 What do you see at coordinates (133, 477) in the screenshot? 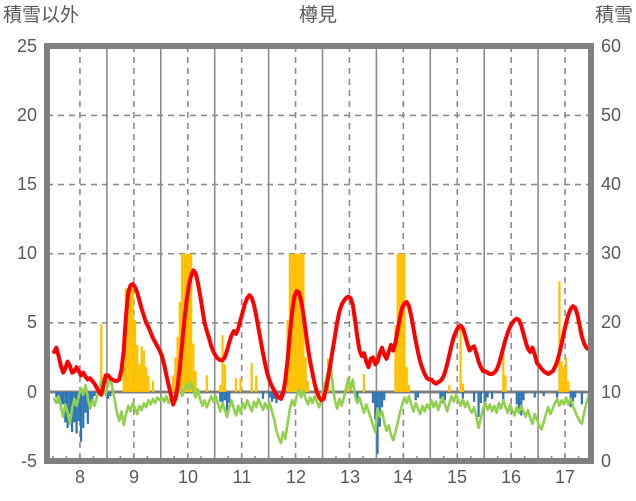
I see `x-axis-tick: 9` at bounding box center [133, 477].